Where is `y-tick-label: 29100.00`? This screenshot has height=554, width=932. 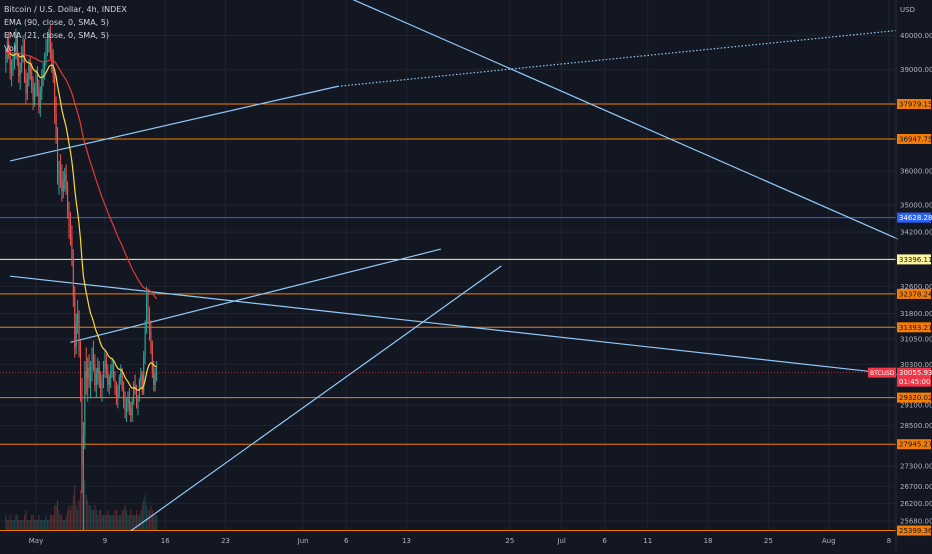 y-tick-label: 29100.00 is located at coordinates (916, 406).